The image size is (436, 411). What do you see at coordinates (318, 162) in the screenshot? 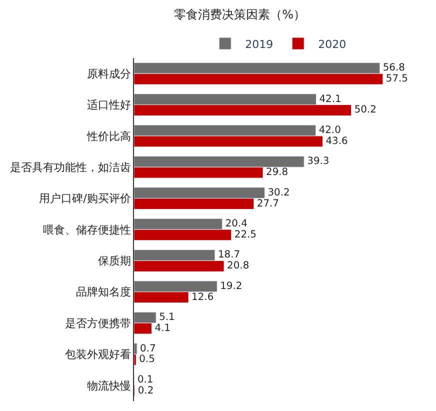
I see `data-label: 39.3` at bounding box center [318, 162].